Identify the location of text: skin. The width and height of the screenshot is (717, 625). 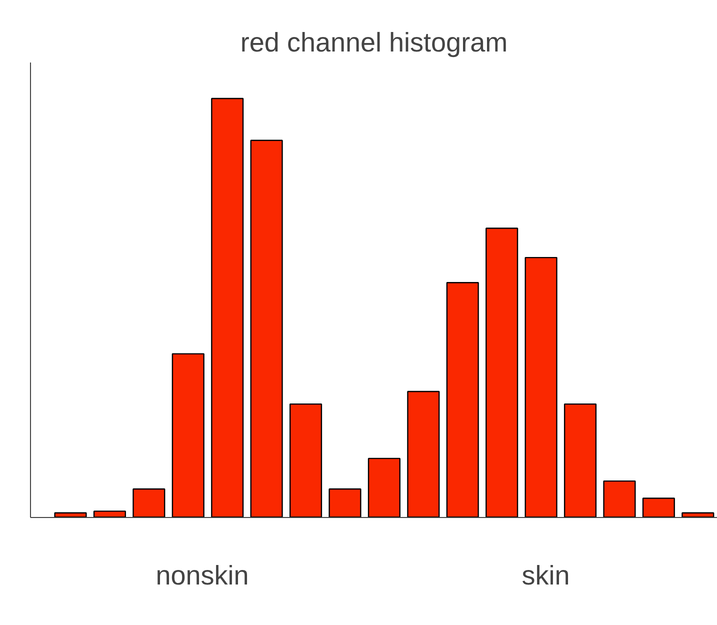
(546, 575).